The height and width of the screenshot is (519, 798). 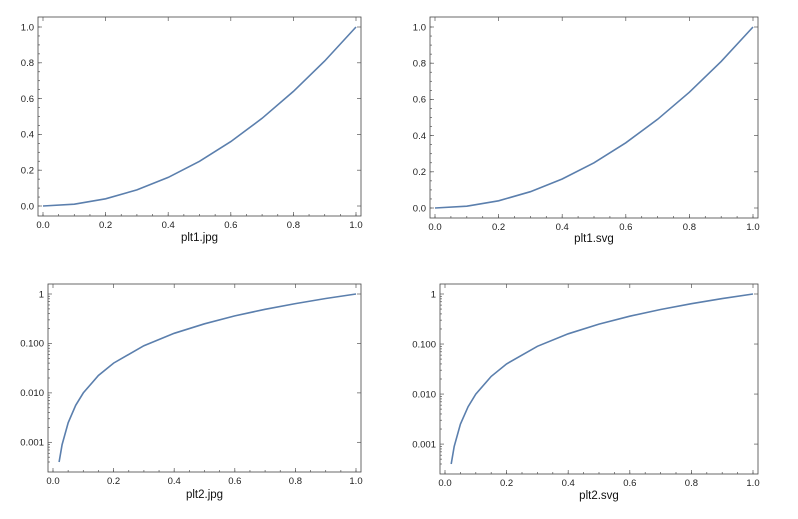 I want to click on chart-caption: plt1.svg, so click(x=594, y=239).